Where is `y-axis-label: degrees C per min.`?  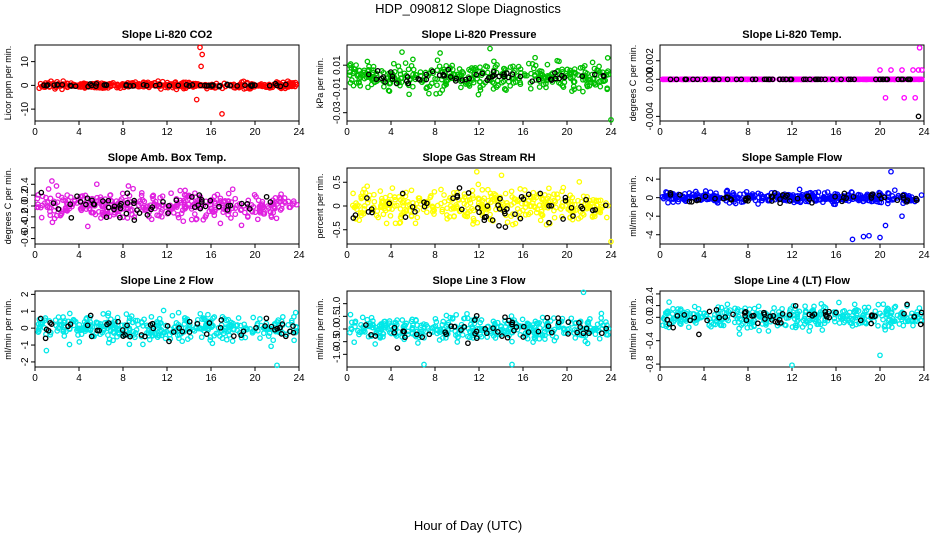
y-axis-label: degrees C per min. is located at coordinates (633, 83).